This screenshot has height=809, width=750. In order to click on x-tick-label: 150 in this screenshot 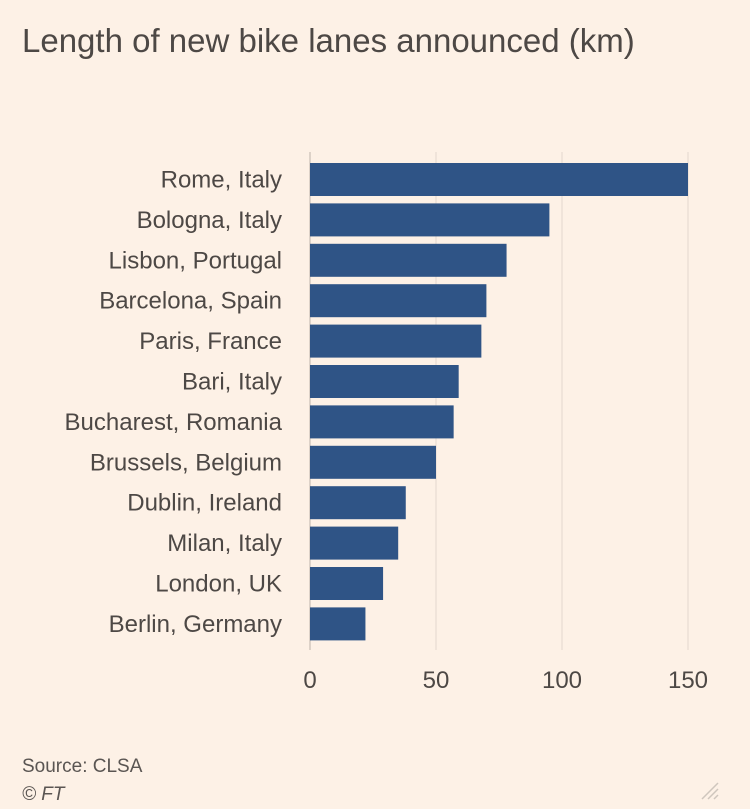, I will do `click(688, 680)`.